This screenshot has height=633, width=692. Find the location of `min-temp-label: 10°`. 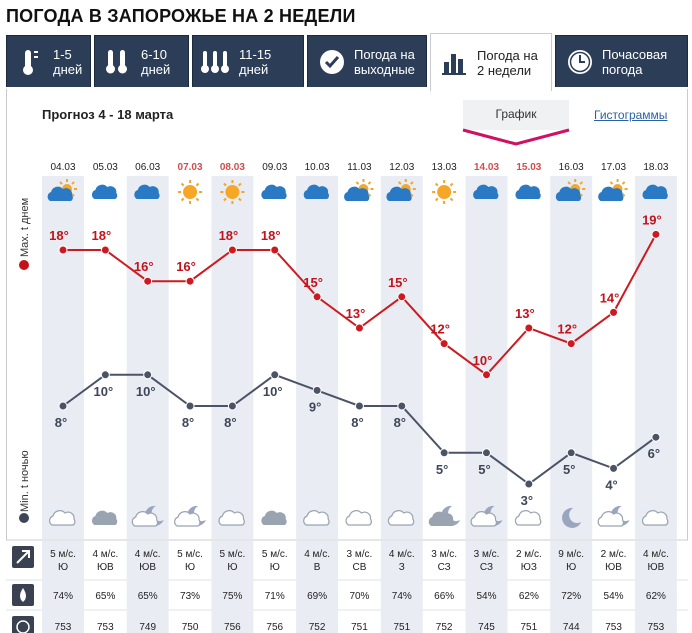

min-temp-label: 10° is located at coordinates (146, 391).